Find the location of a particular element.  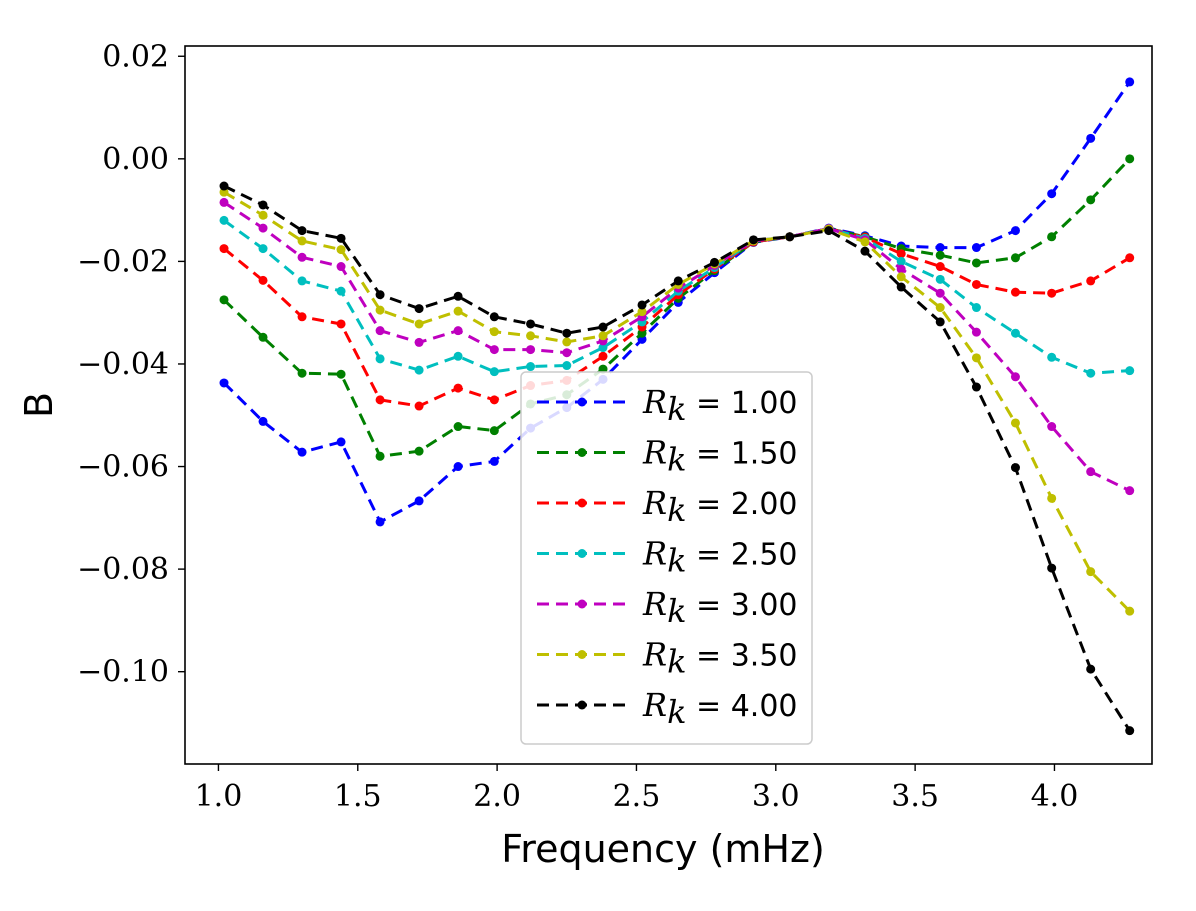

legend-item: Rk = 3.50 is located at coordinates (667, 658).